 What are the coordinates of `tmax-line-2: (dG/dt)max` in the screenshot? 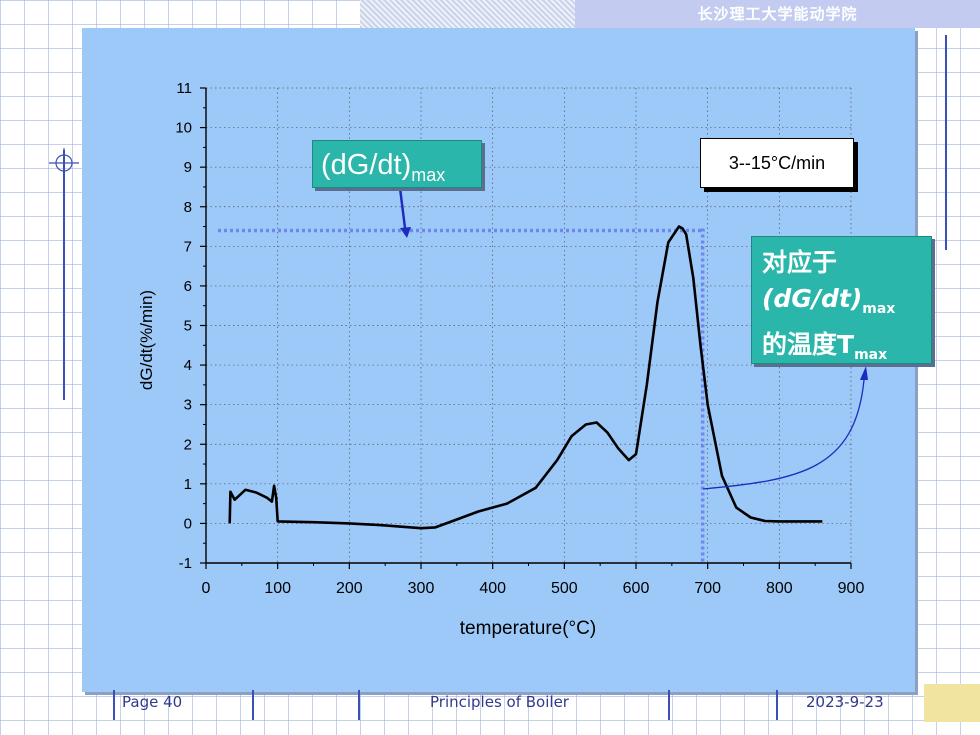 It's located at (829, 300).